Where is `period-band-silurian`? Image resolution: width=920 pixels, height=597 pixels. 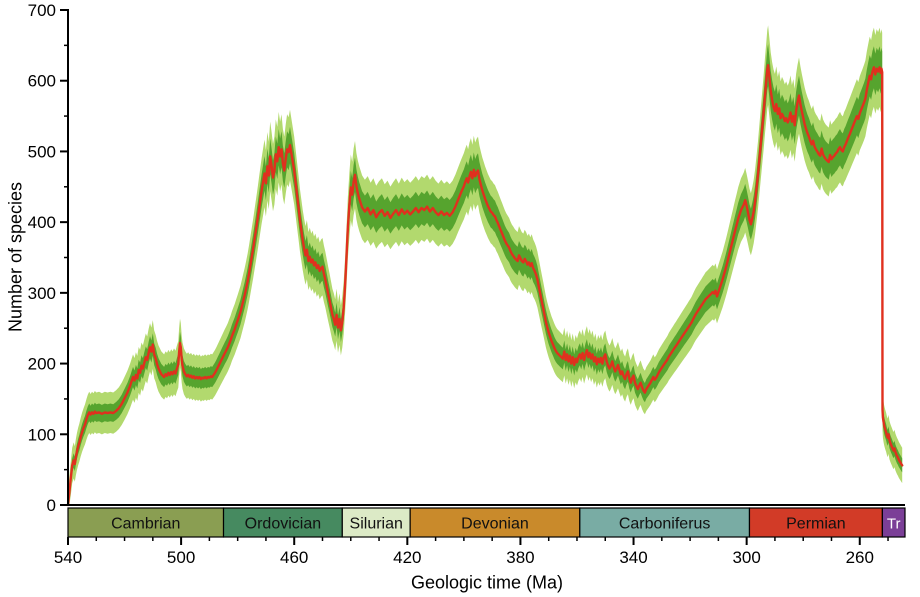
period-band-silurian is located at coordinates (376, 522).